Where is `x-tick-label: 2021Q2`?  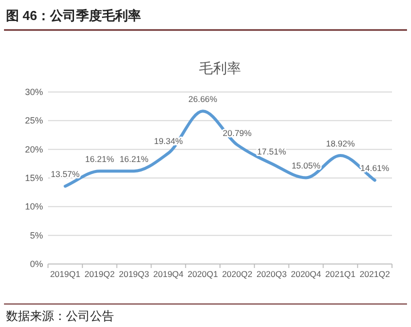
x-tick-label: 2021Q2 is located at coordinates (375, 274).